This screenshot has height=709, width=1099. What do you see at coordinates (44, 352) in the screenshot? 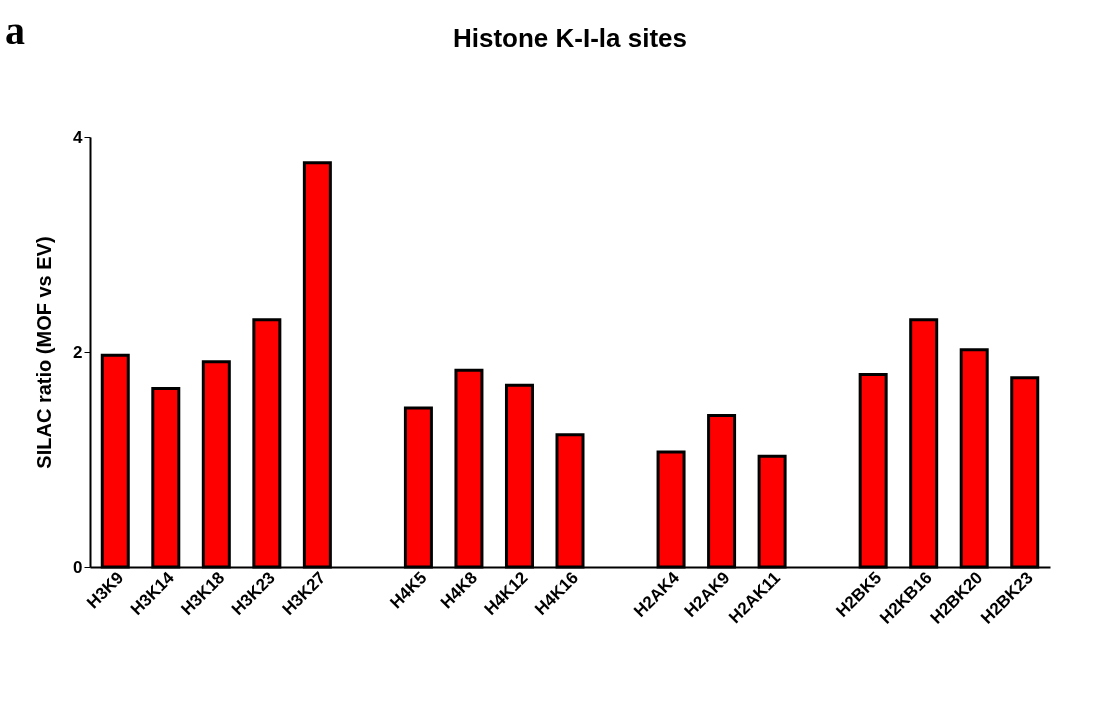
I see `y-axis-title: SILAC ratio (MOF vs EV)` at bounding box center [44, 352].